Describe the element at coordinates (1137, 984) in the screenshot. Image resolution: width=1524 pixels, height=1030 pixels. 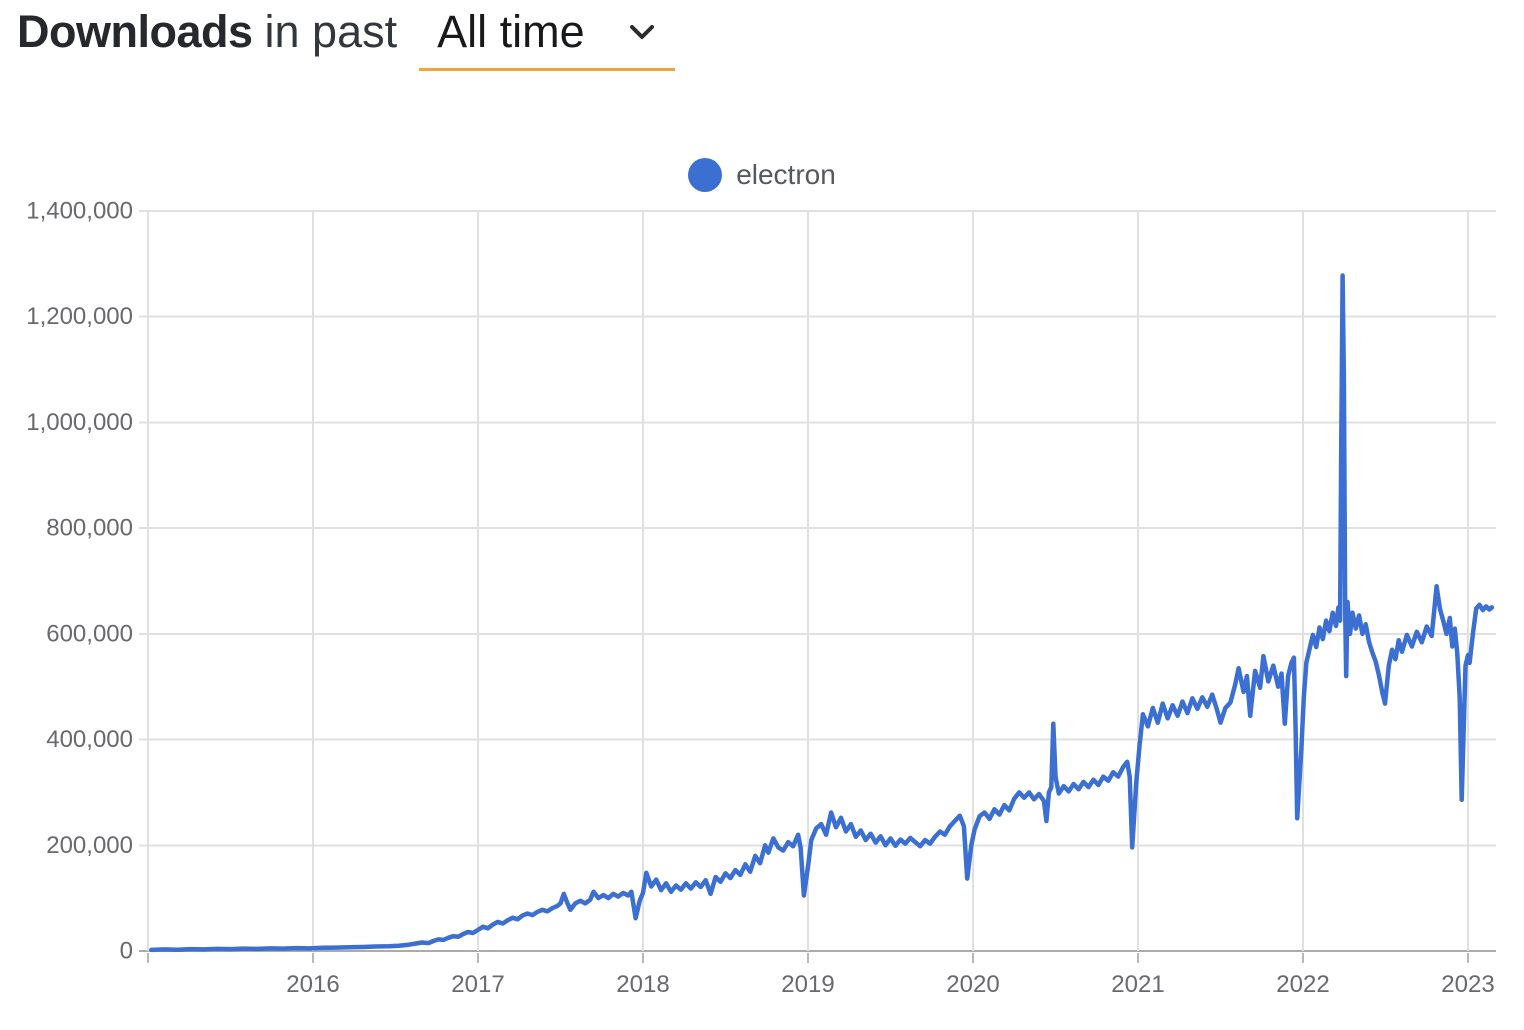
I see `x-tick-label: 2021` at that location.